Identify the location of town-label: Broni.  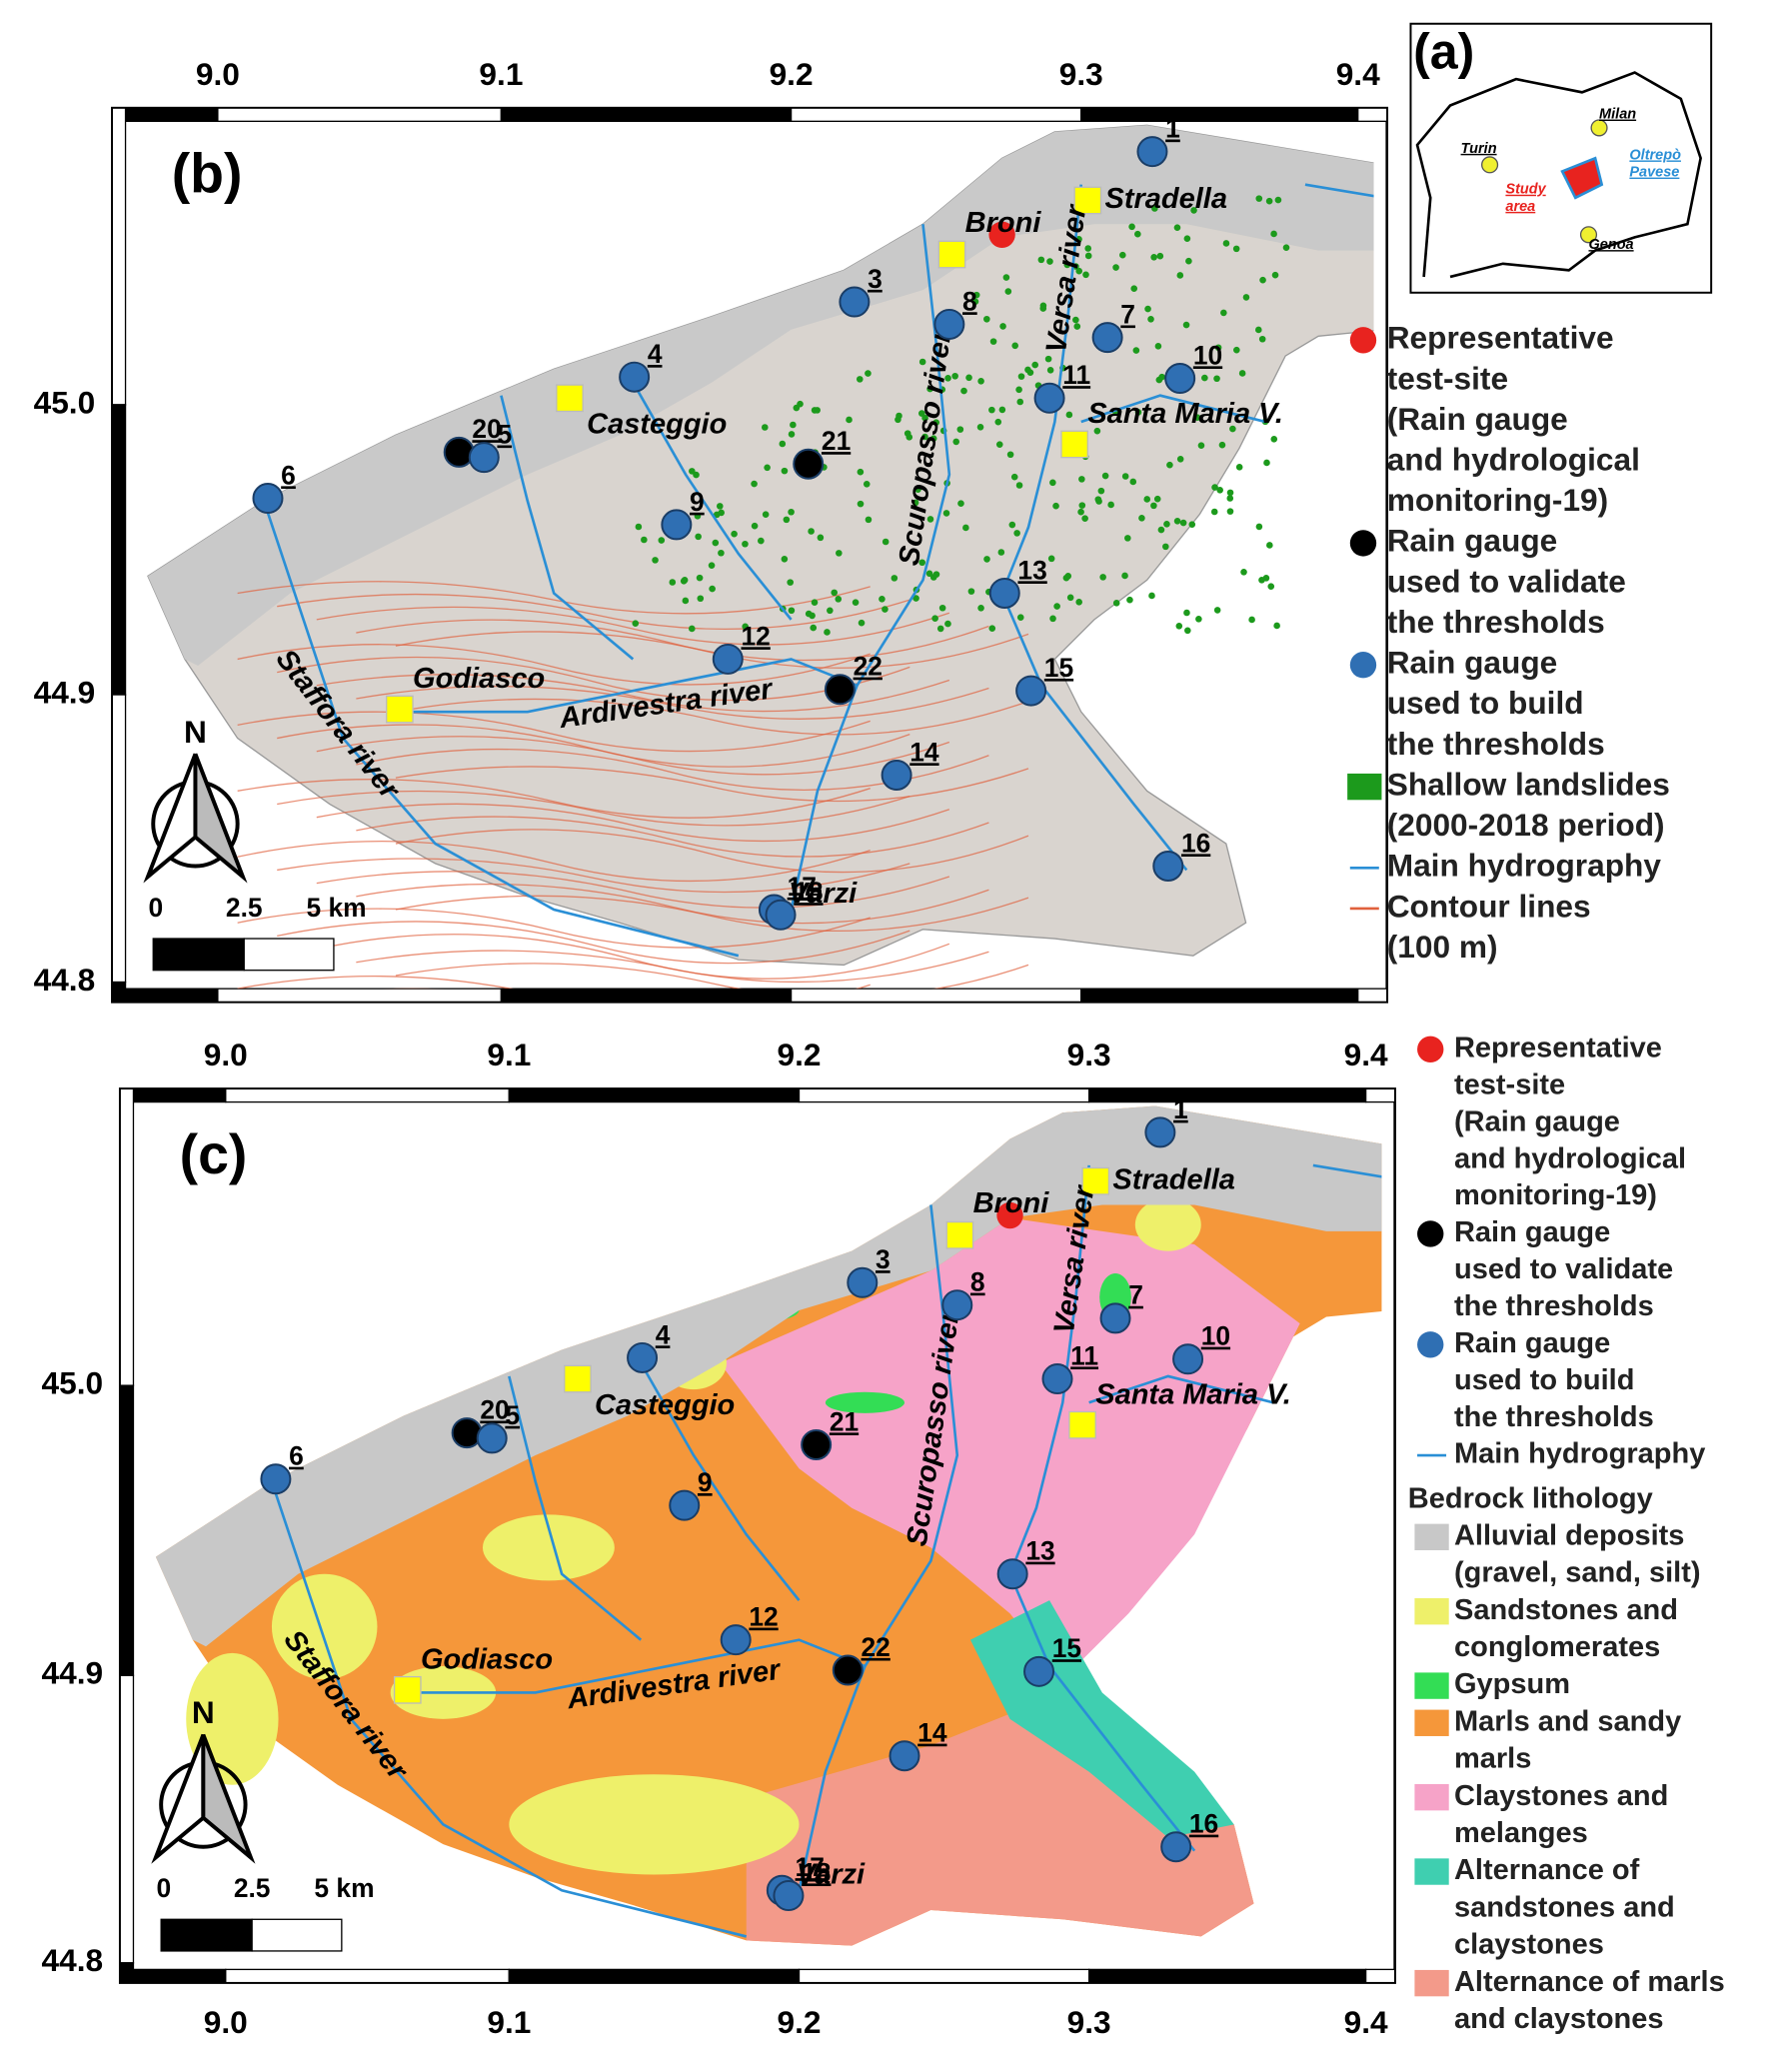
(1011, 1203).